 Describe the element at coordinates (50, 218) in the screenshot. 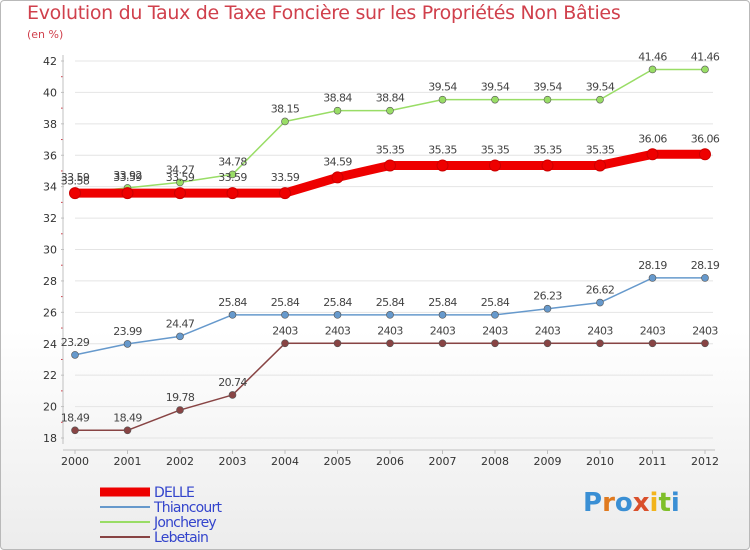

I see `y-tick-label: 32` at that location.